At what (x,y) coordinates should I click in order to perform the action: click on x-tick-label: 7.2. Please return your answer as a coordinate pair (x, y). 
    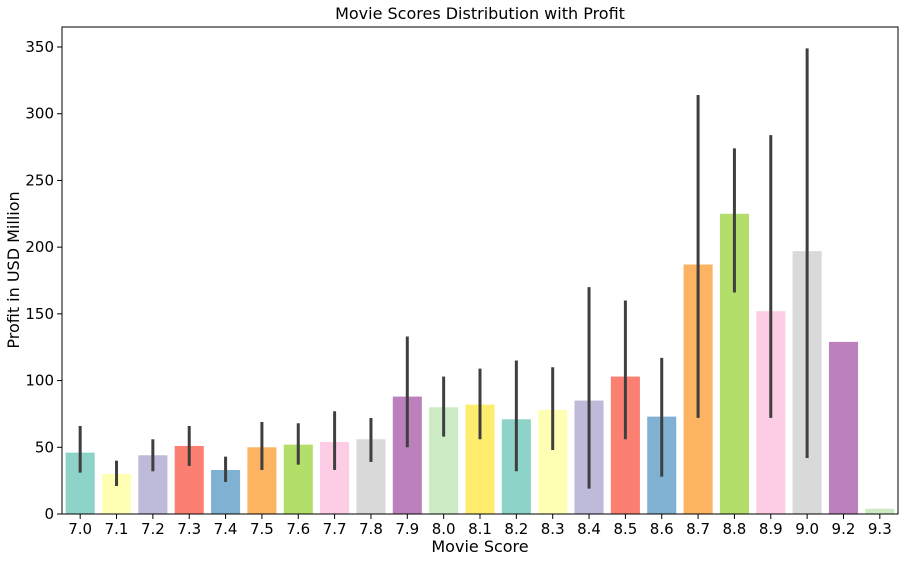
    Looking at the image, I should click on (153, 529).